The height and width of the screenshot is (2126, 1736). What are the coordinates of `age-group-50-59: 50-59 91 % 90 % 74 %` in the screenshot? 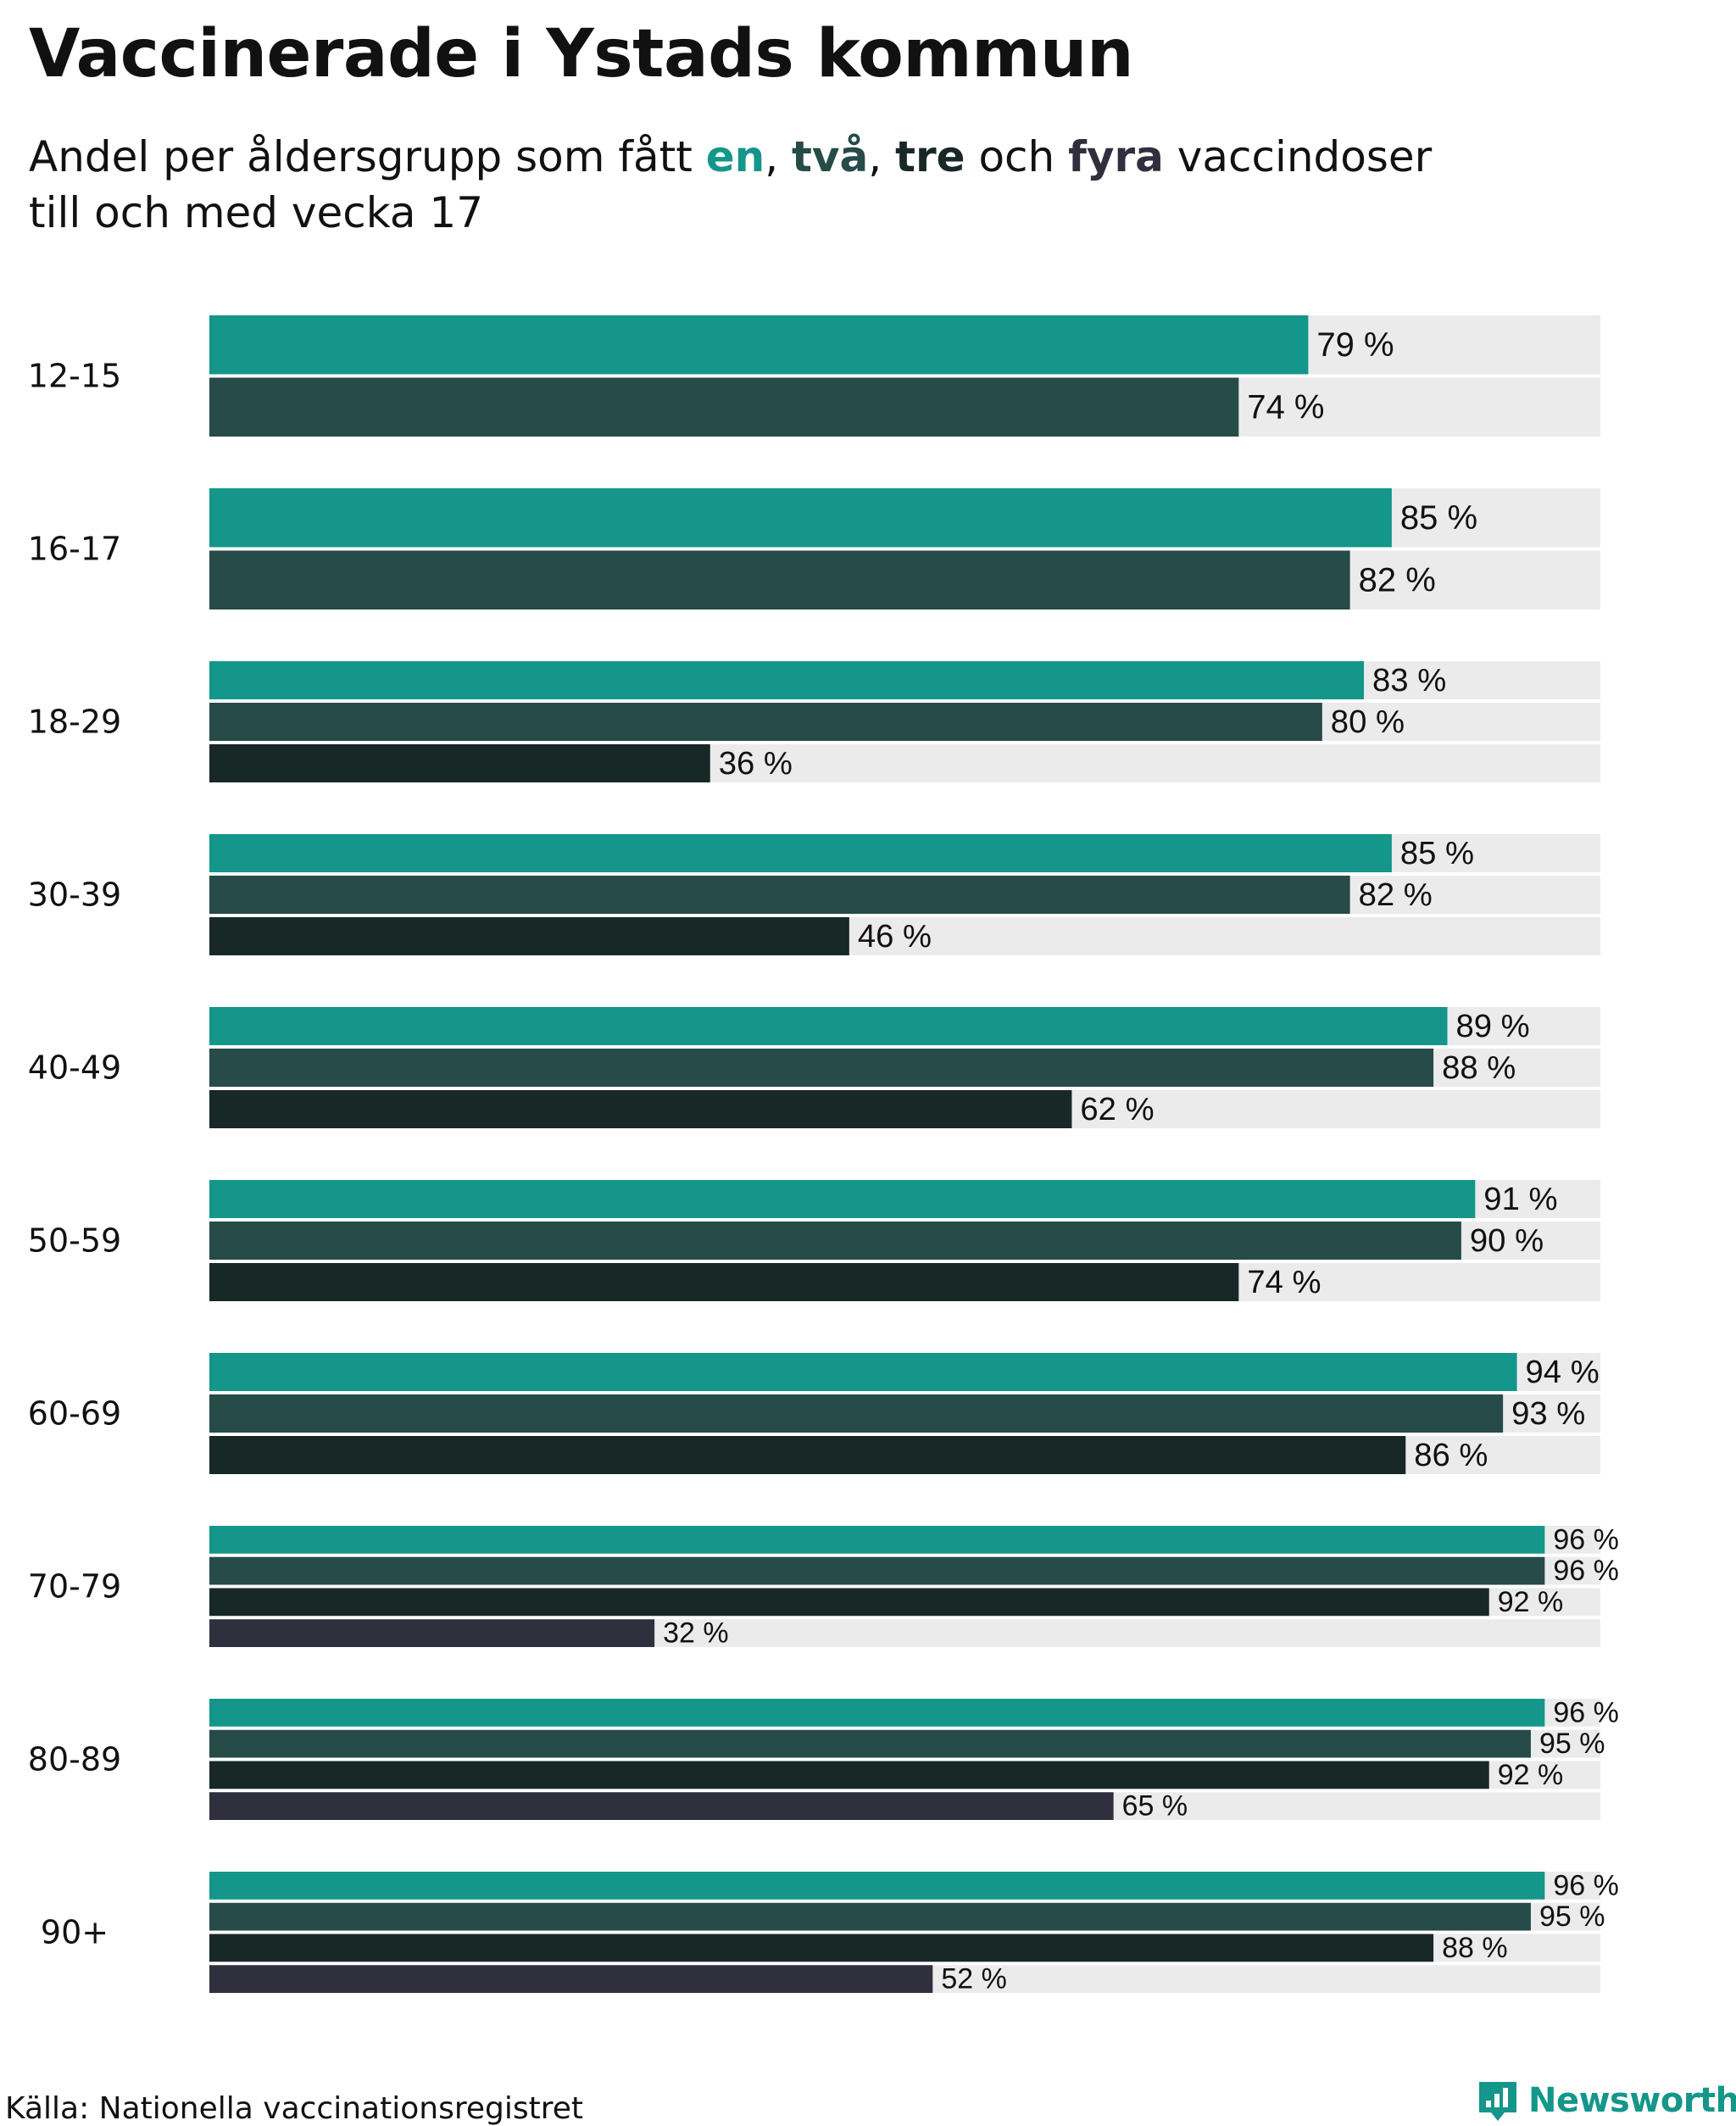 It's located at (814, 1240).